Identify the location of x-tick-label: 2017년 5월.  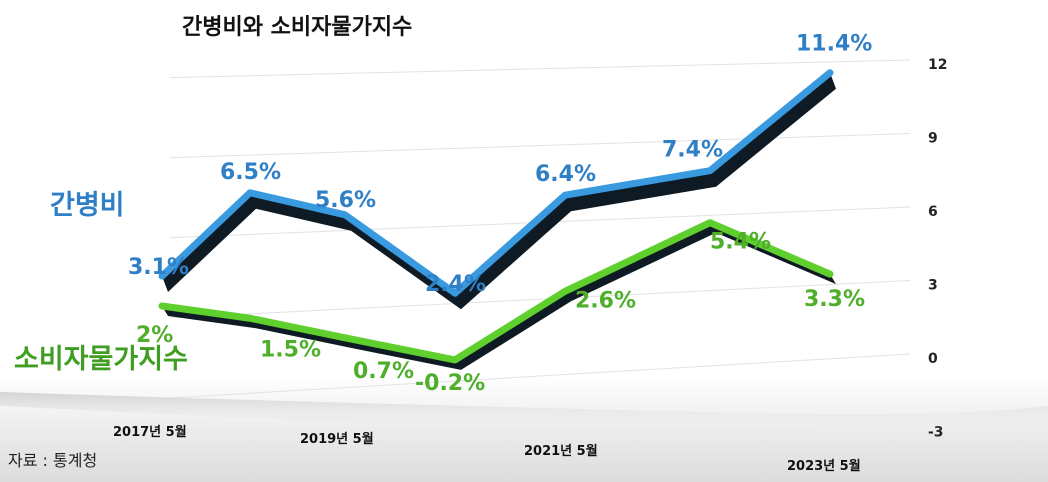
(150, 432).